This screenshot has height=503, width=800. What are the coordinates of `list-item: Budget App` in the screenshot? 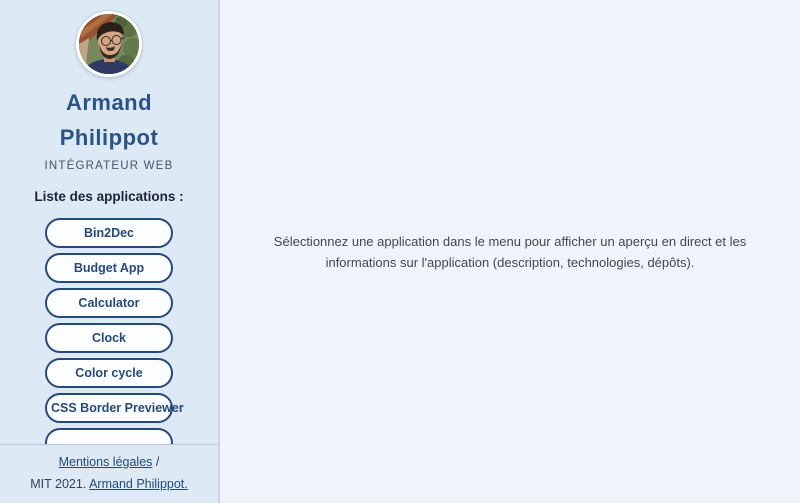 It's located at (109, 270).